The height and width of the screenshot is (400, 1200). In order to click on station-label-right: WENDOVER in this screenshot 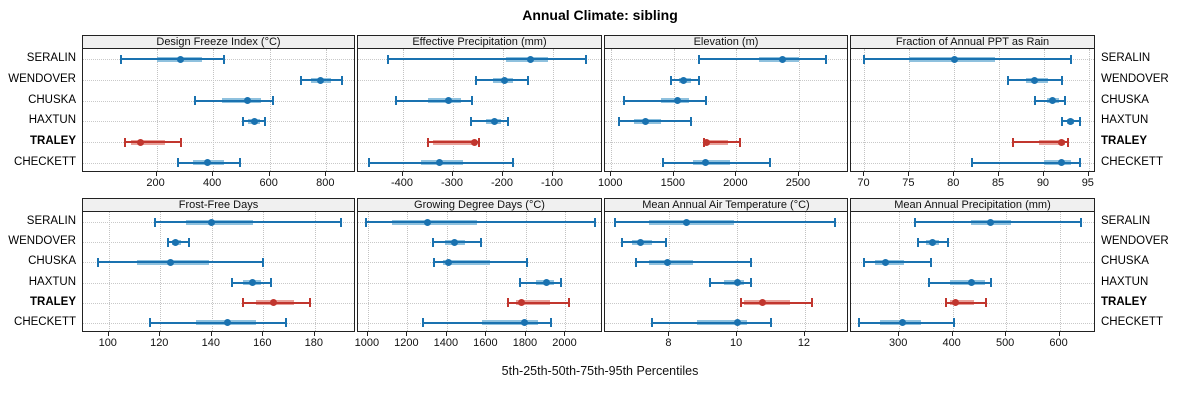, I will do `click(1135, 79)`.